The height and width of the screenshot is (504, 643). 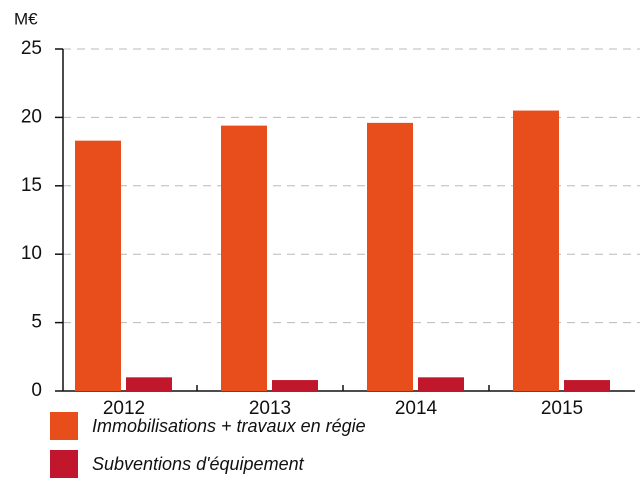 What do you see at coordinates (270, 408) in the screenshot?
I see `x-tick-label: 2013` at bounding box center [270, 408].